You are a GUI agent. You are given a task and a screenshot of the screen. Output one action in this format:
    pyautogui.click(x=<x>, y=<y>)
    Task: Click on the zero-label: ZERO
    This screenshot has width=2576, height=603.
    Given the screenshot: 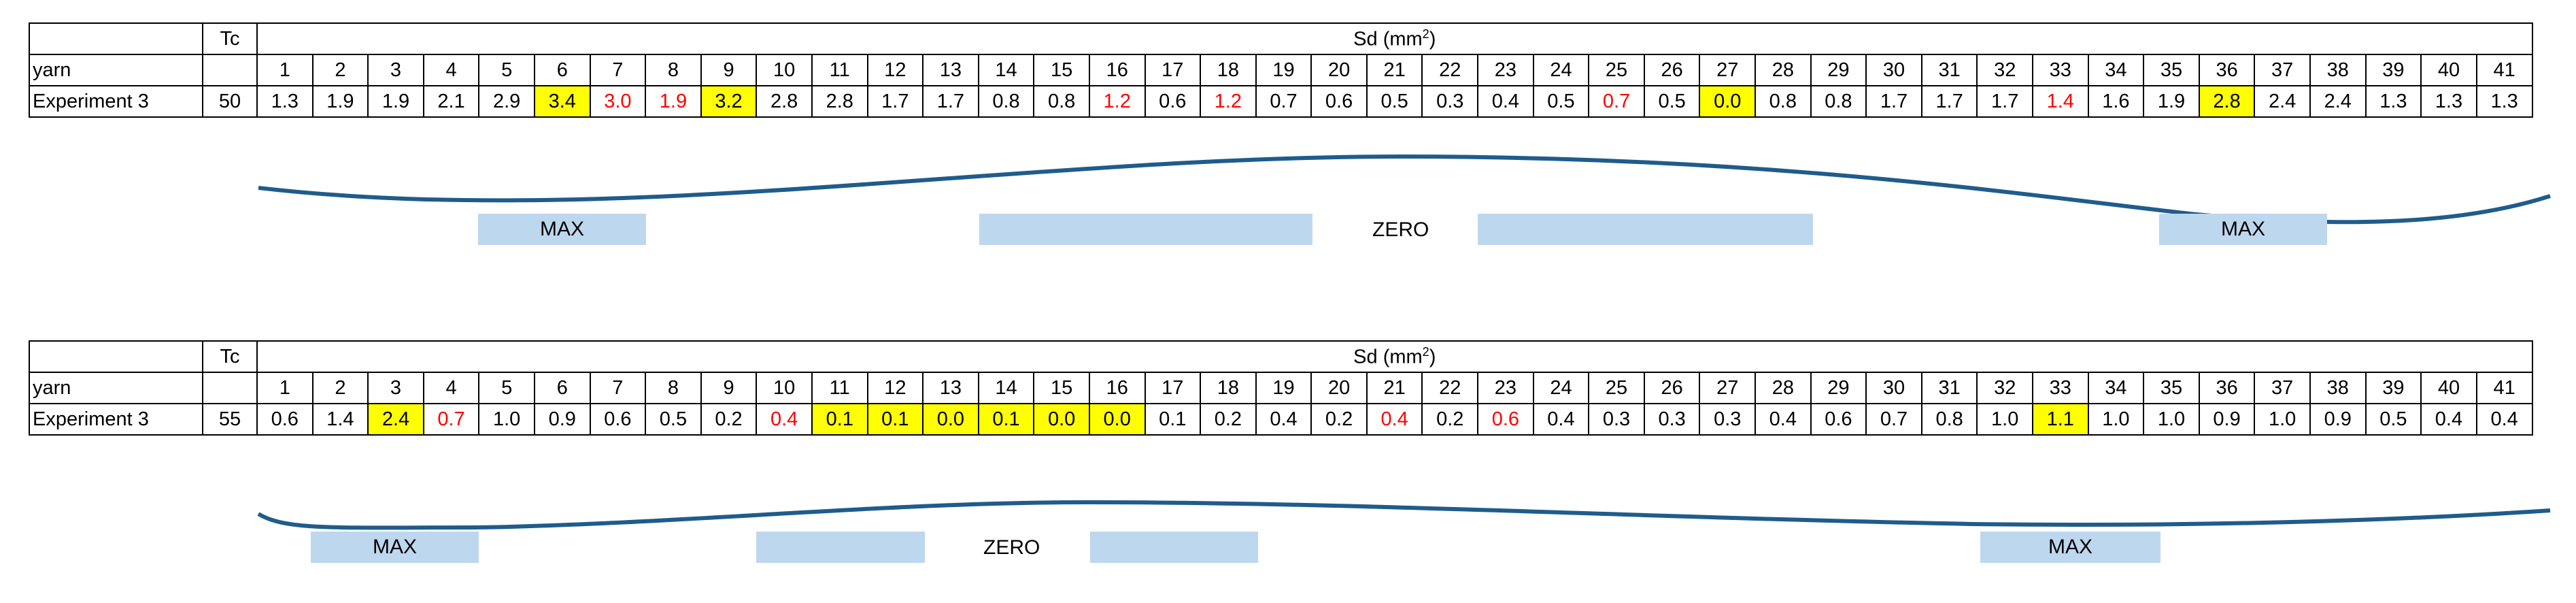 What is the action you would take?
    pyautogui.click(x=1400, y=229)
    